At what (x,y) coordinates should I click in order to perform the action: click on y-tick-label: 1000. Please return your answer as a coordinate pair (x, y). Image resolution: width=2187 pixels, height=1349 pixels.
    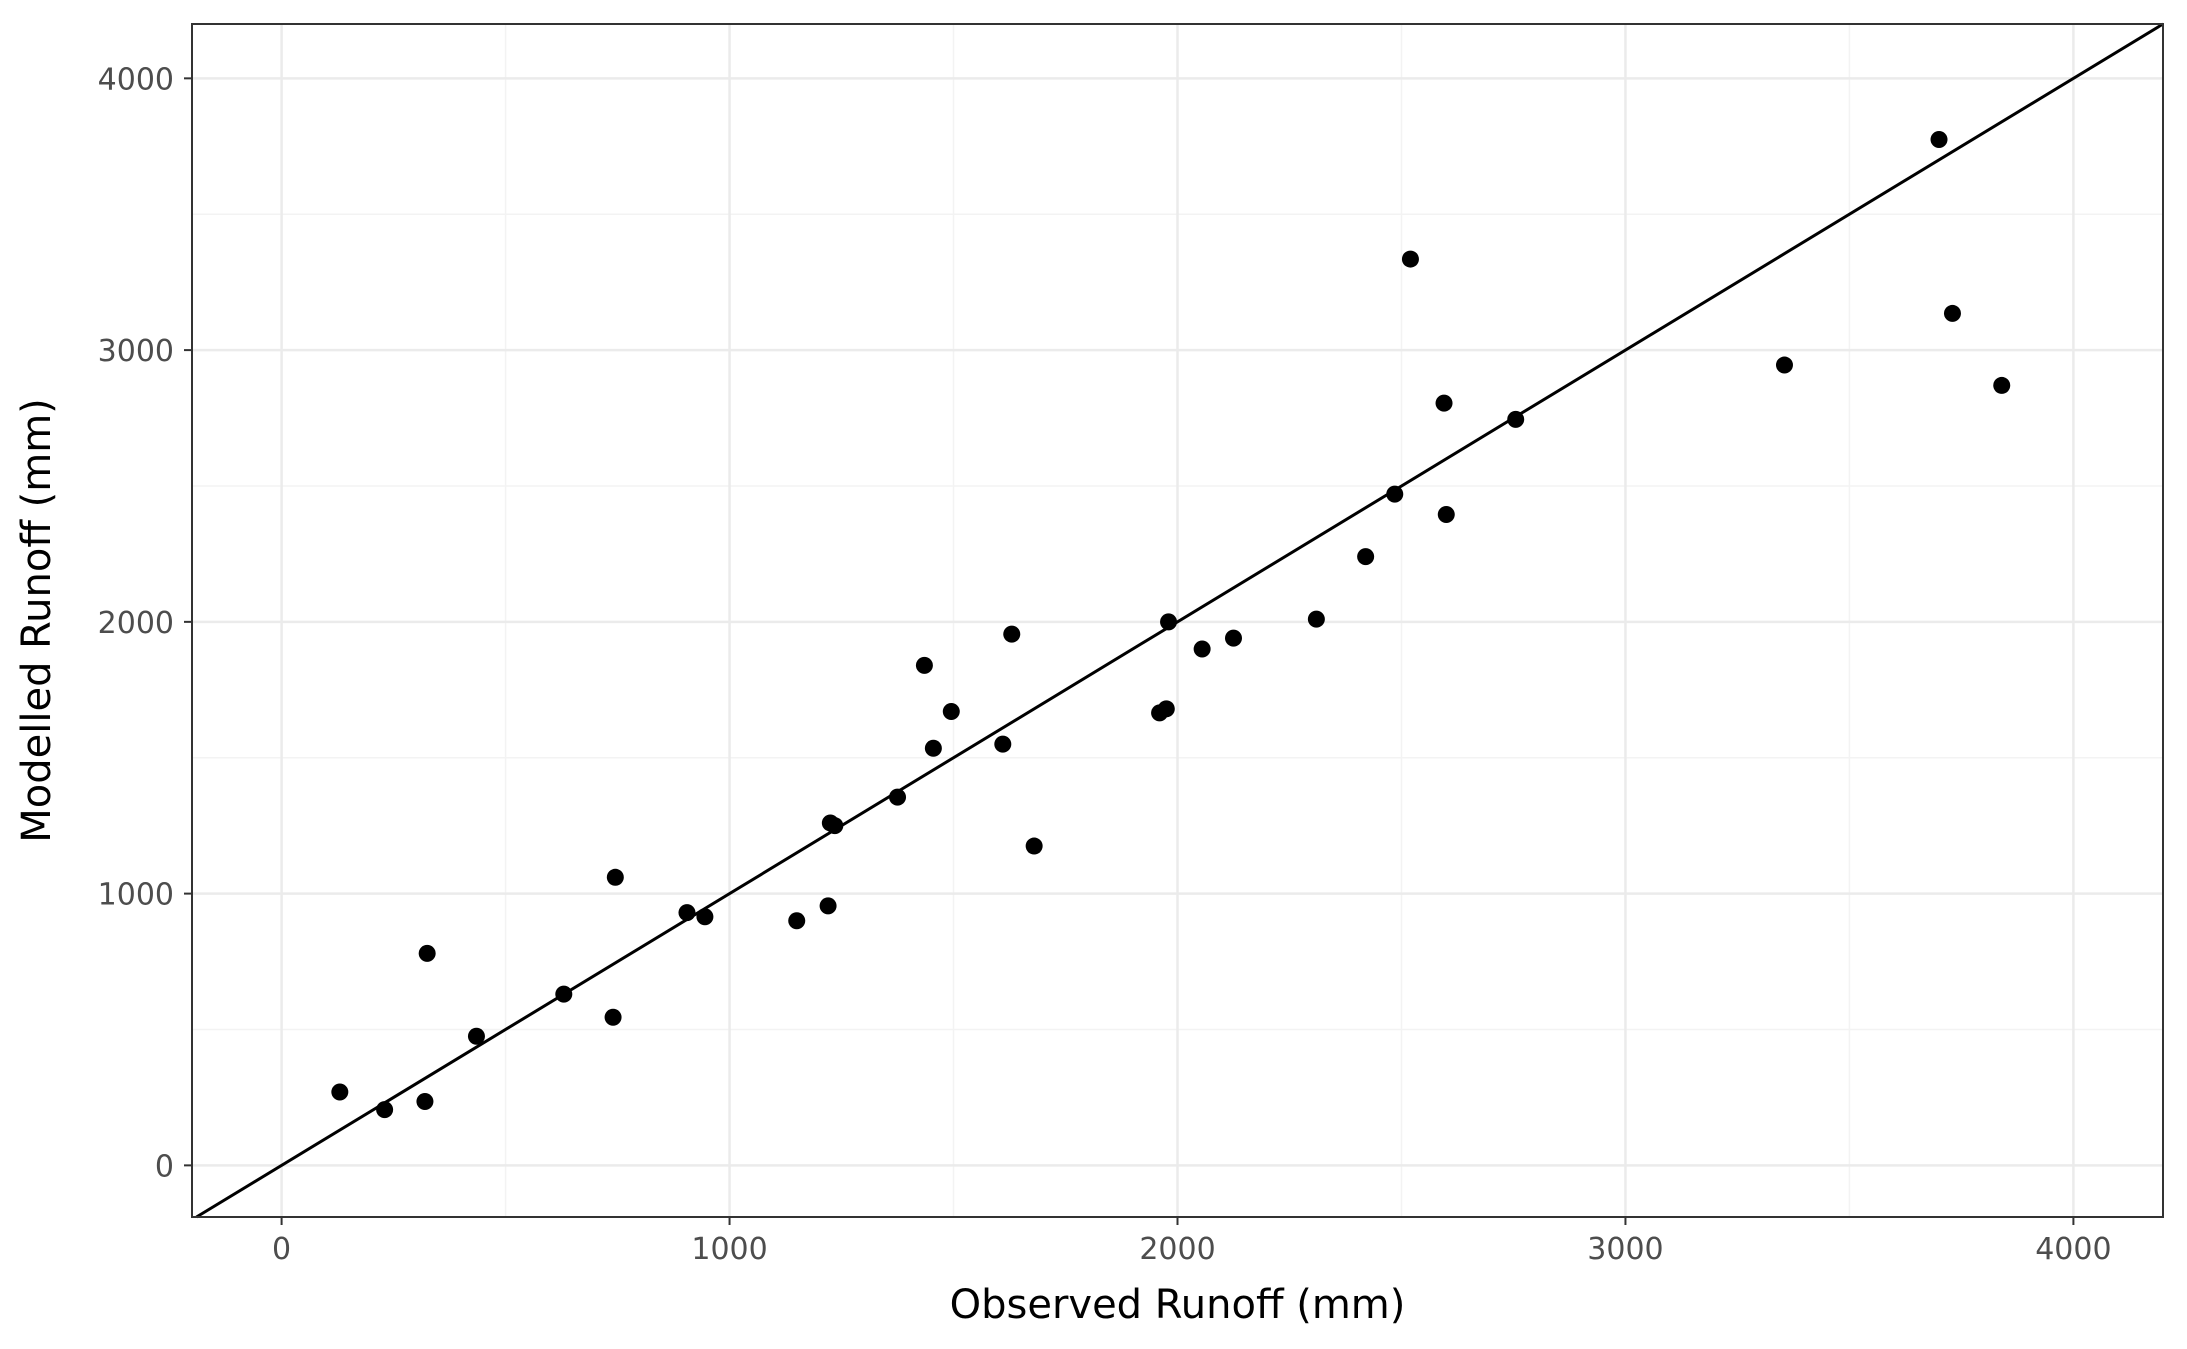
    Looking at the image, I should click on (136, 895).